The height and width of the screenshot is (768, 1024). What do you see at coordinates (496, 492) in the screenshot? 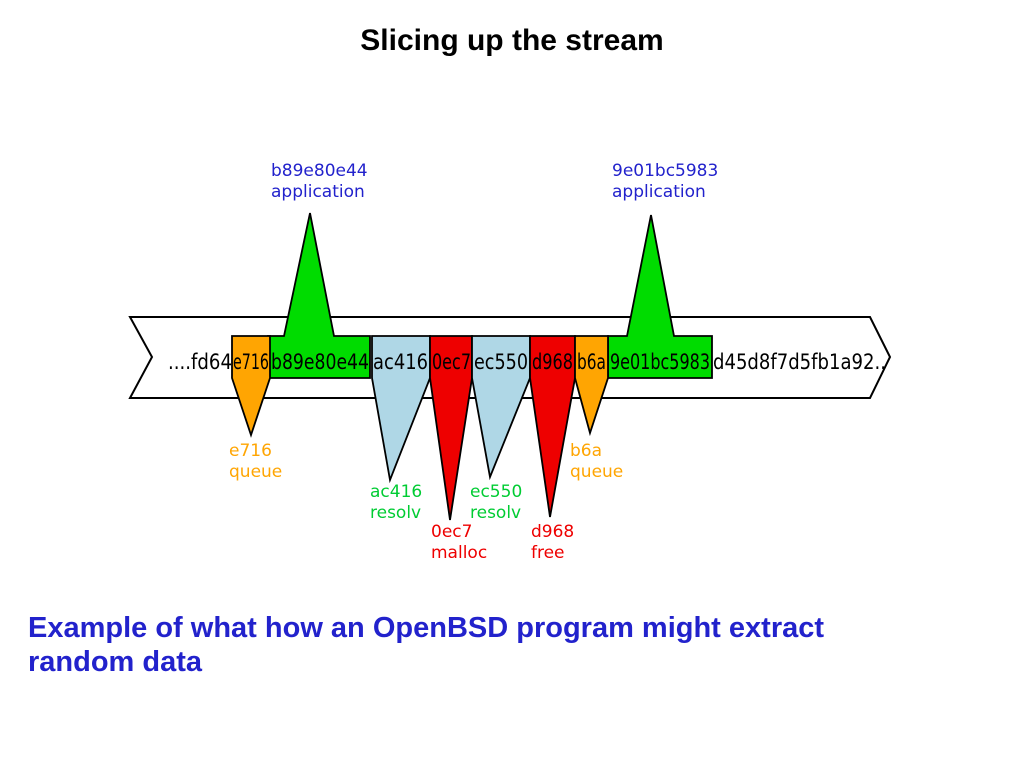
I see `label-resolv-2-key: ec550` at bounding box center [496, 492].